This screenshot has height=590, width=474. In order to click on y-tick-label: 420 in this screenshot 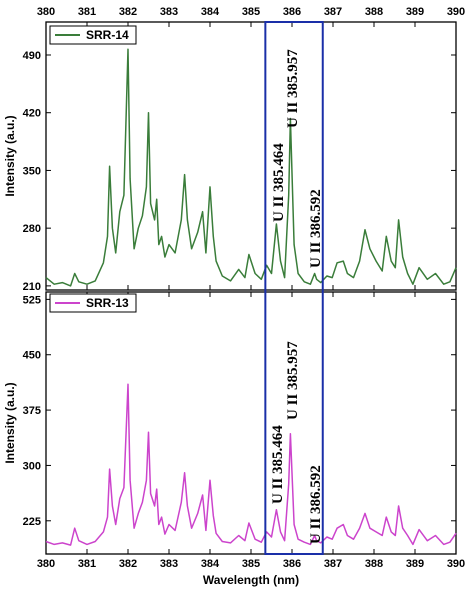, I will do `click(32, 114)`.